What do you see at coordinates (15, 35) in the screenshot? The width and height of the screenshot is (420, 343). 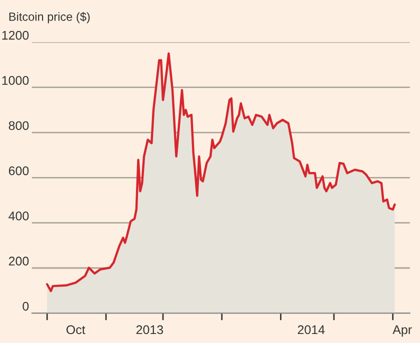 I see `y-tick-label: 1200` at bounding box center [15, 35].